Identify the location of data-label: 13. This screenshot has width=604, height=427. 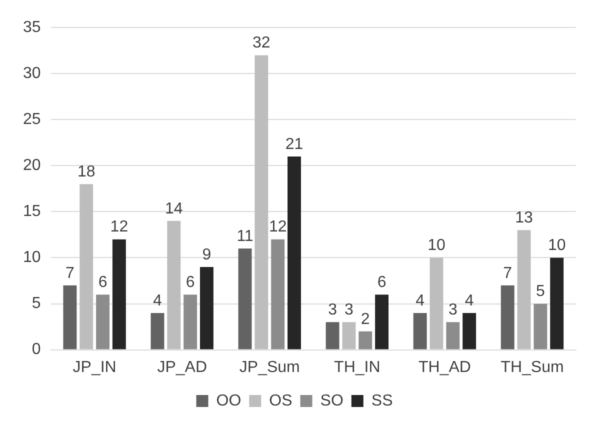
(524, 218).